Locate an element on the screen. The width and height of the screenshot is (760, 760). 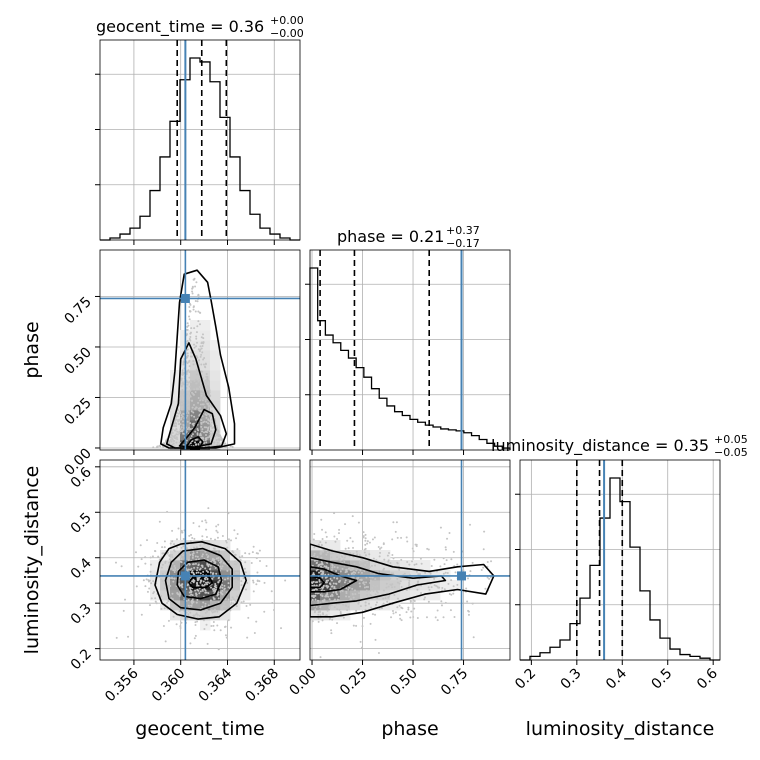
xlabel-luminosity-distance: luminosity_distance is located at coordinates (620, 729).